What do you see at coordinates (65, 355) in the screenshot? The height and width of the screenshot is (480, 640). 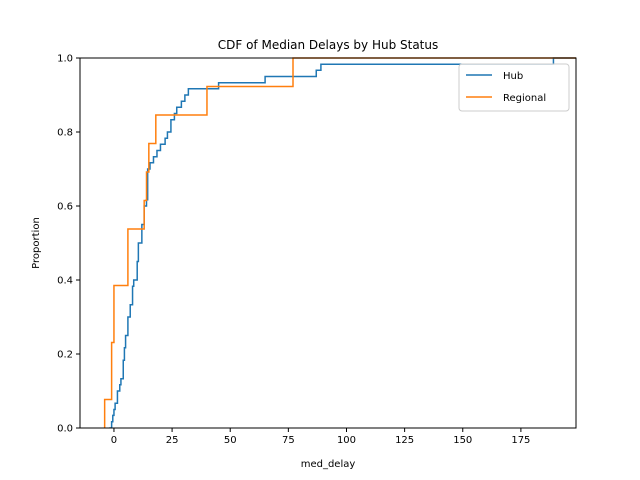 I see `y-tick-label: 0.2` at bounding box center [65, 355].